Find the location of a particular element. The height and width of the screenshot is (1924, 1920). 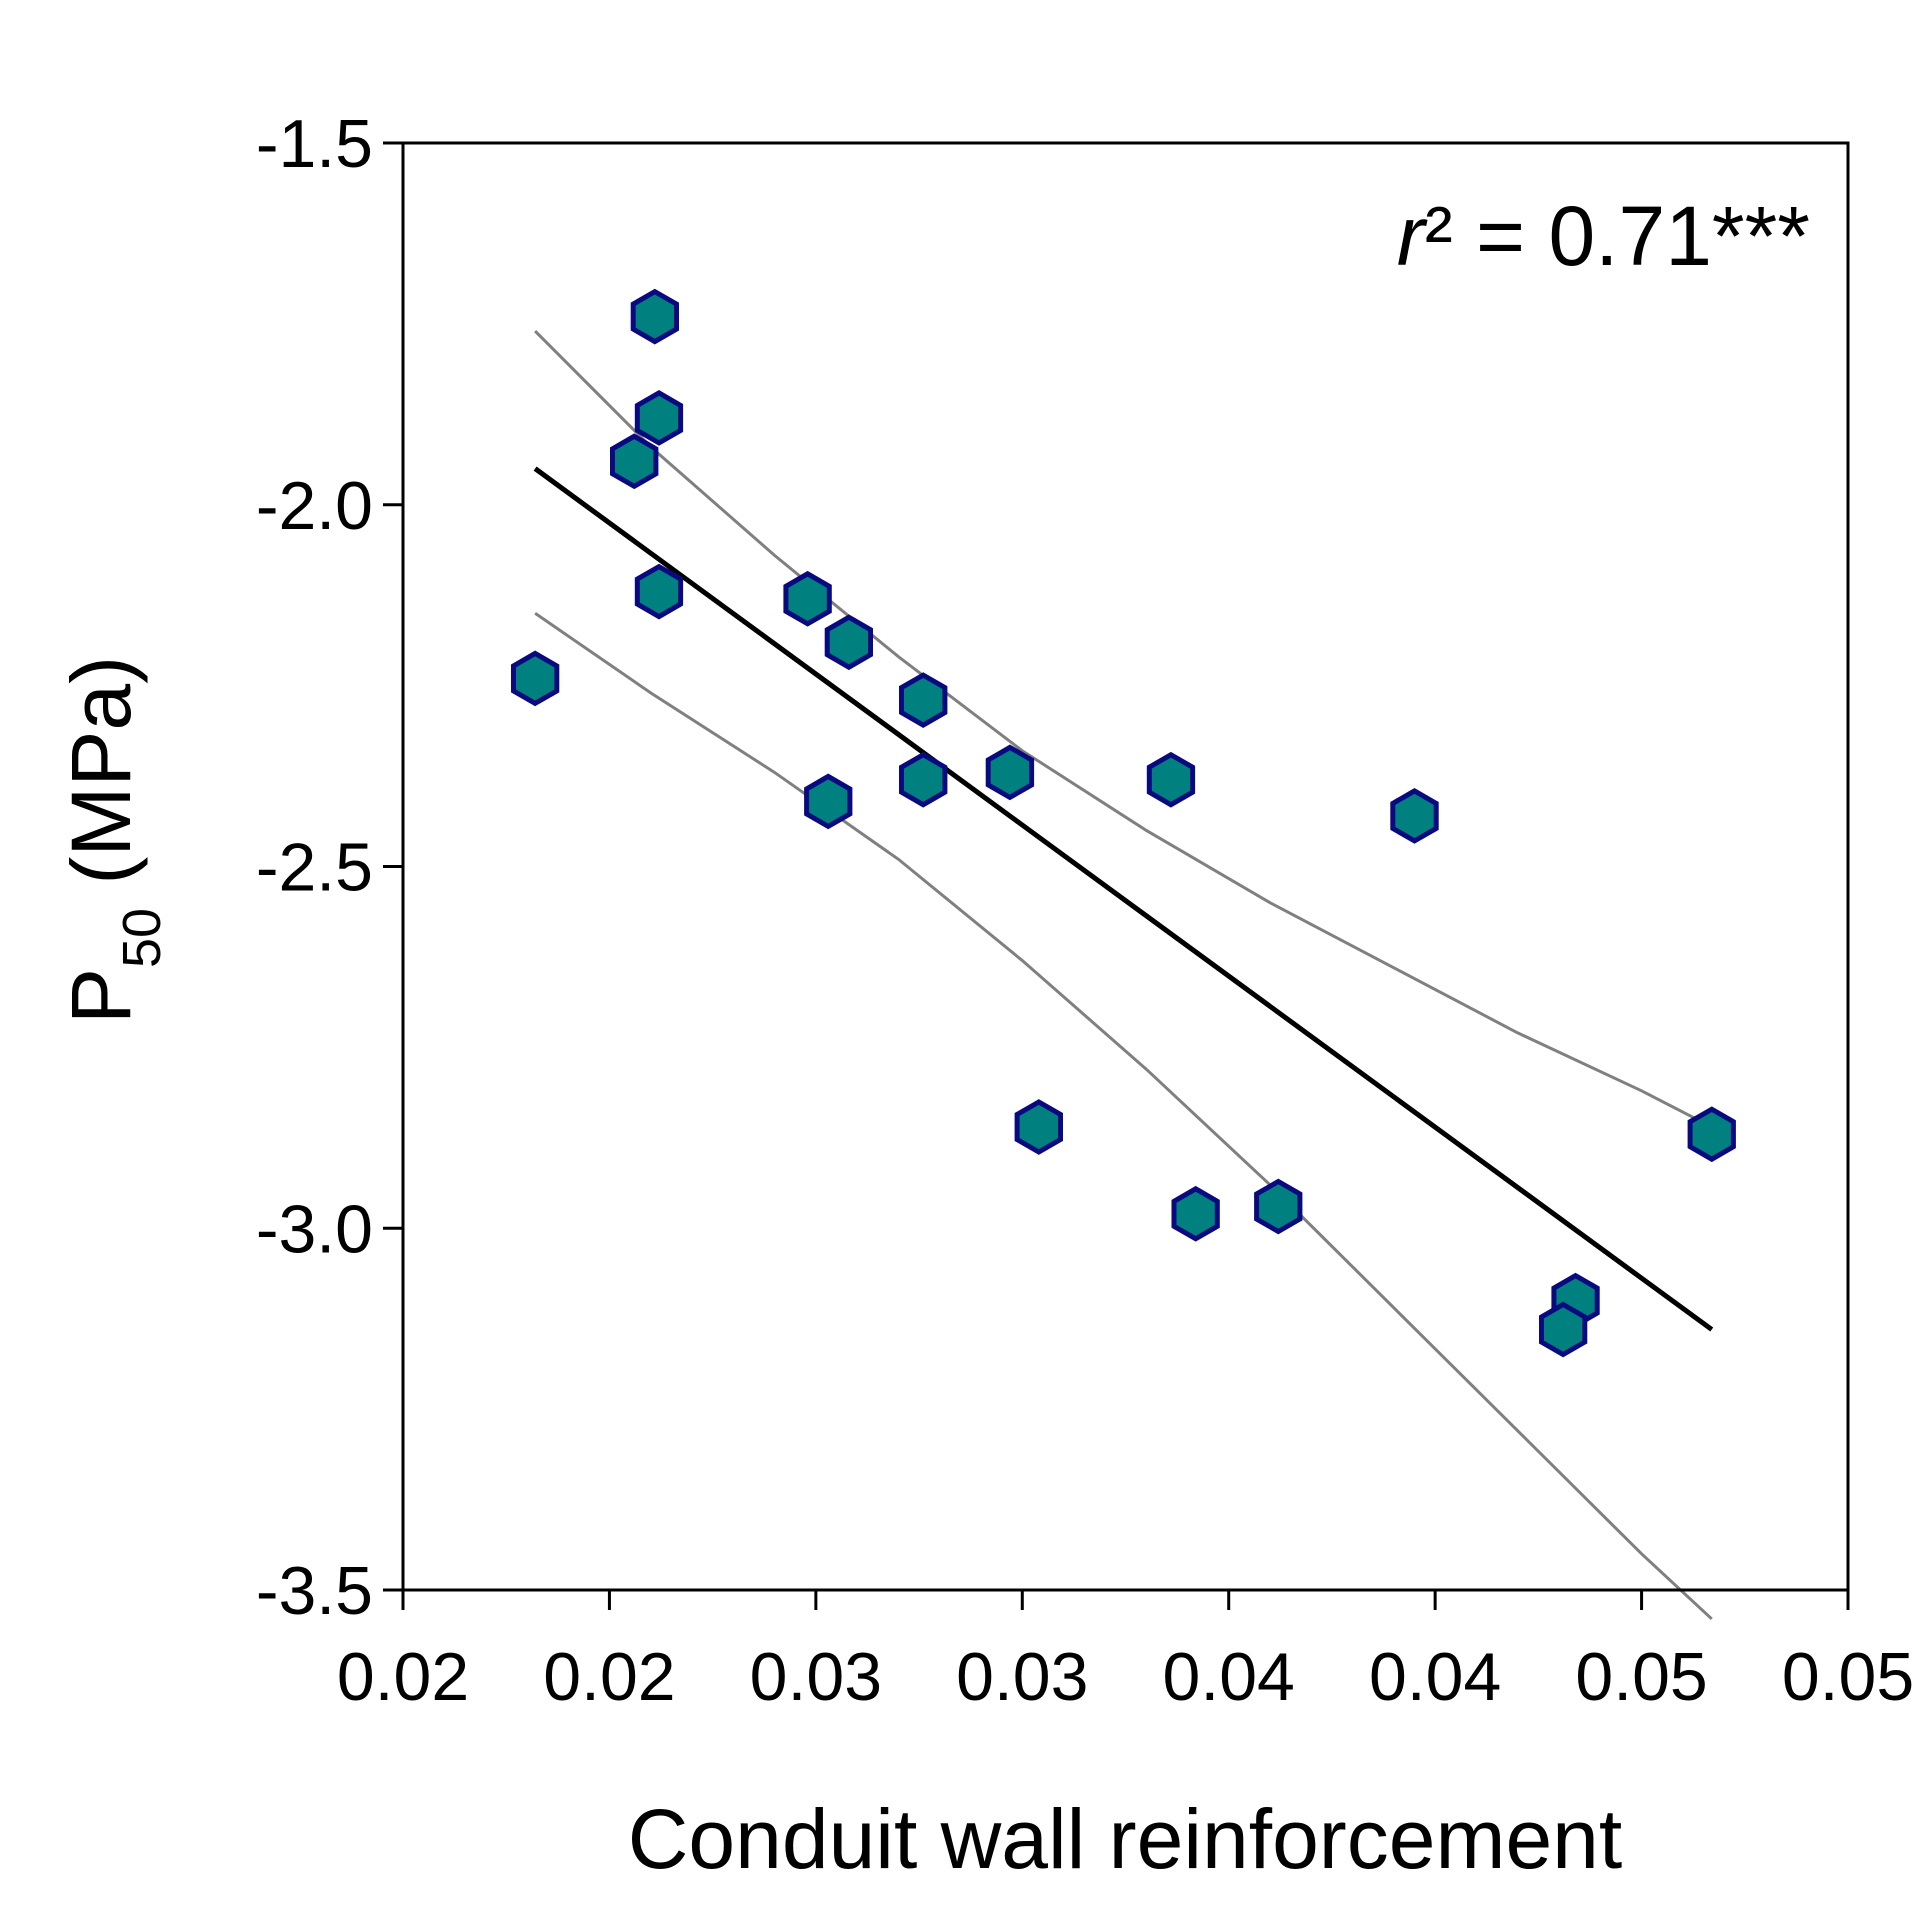

y-tick-label: -3.5 is located at coordinates (314, 1591).